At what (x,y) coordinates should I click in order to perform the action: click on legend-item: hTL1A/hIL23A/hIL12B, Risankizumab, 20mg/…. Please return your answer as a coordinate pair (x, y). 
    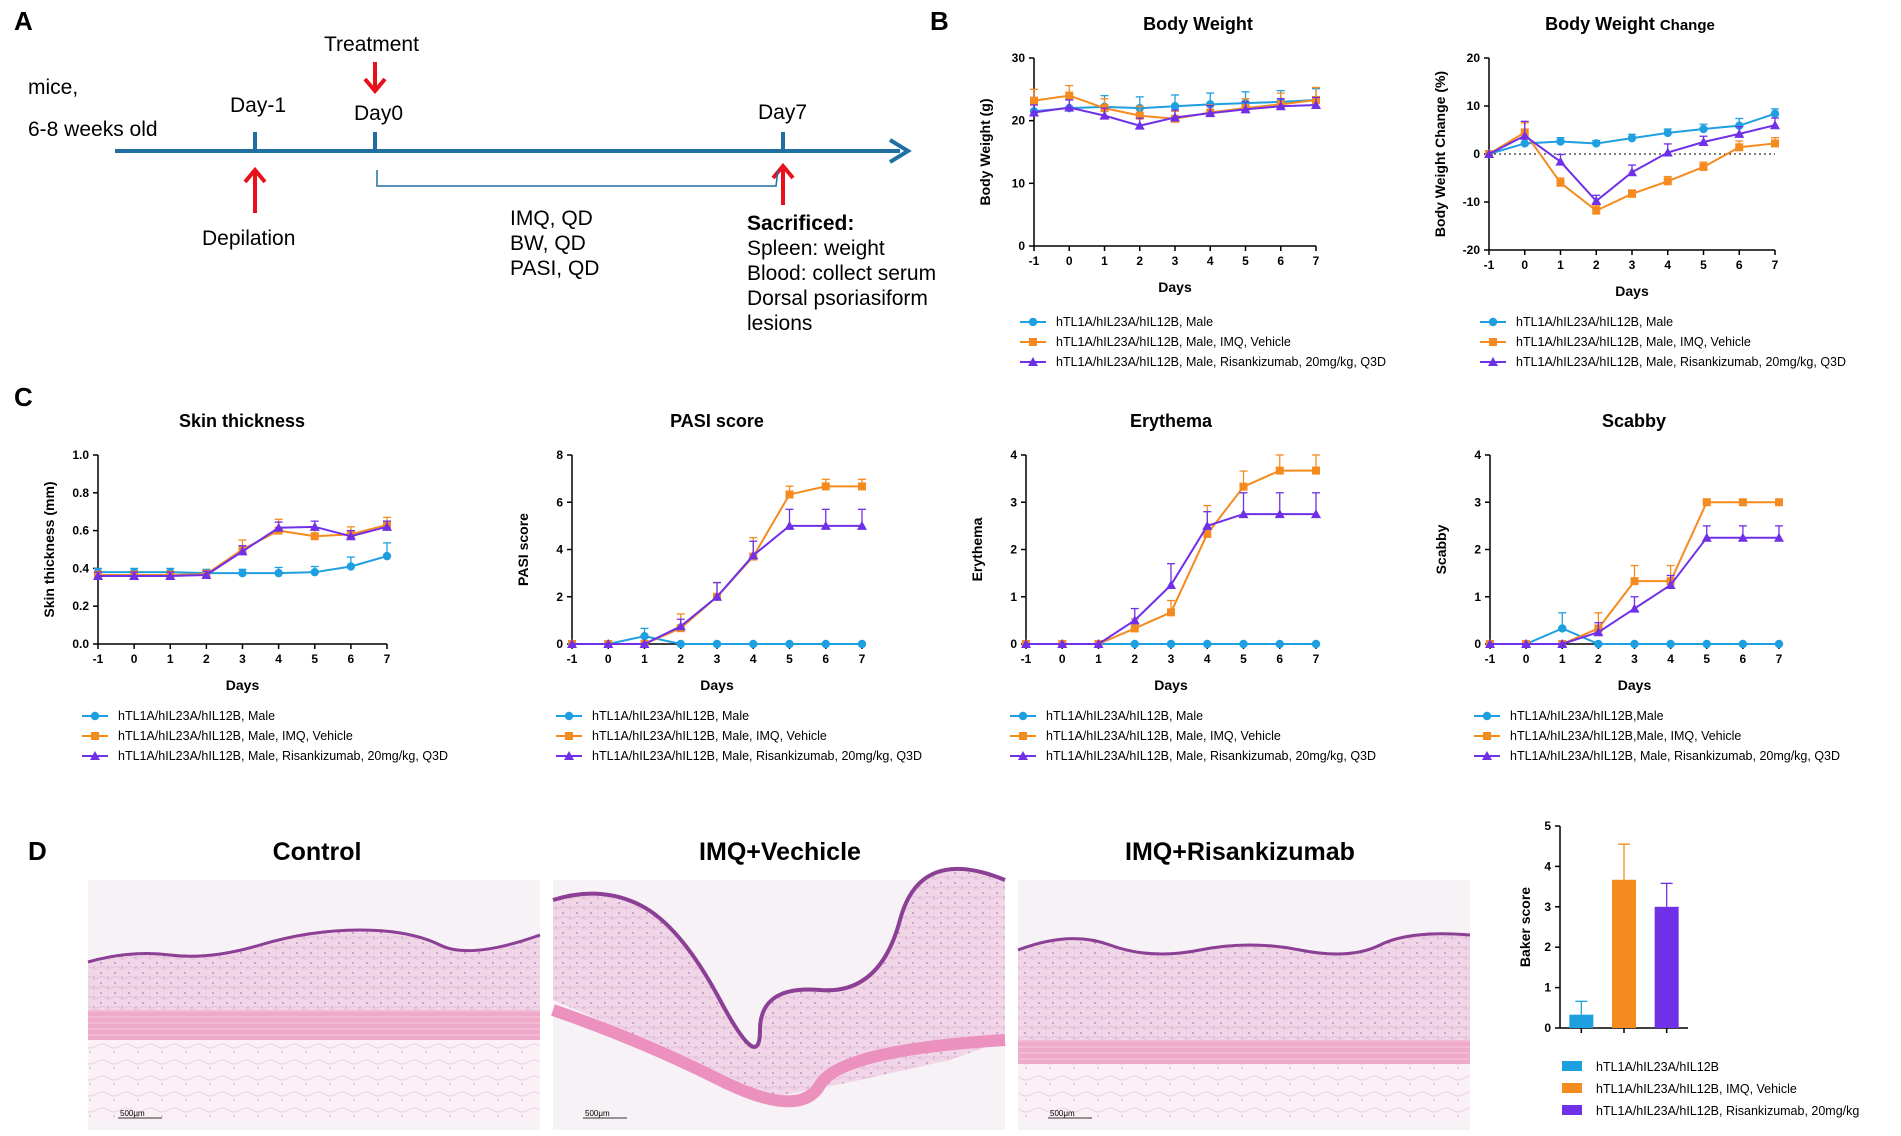
    Looking at the image, I should click on (1710, 1111).